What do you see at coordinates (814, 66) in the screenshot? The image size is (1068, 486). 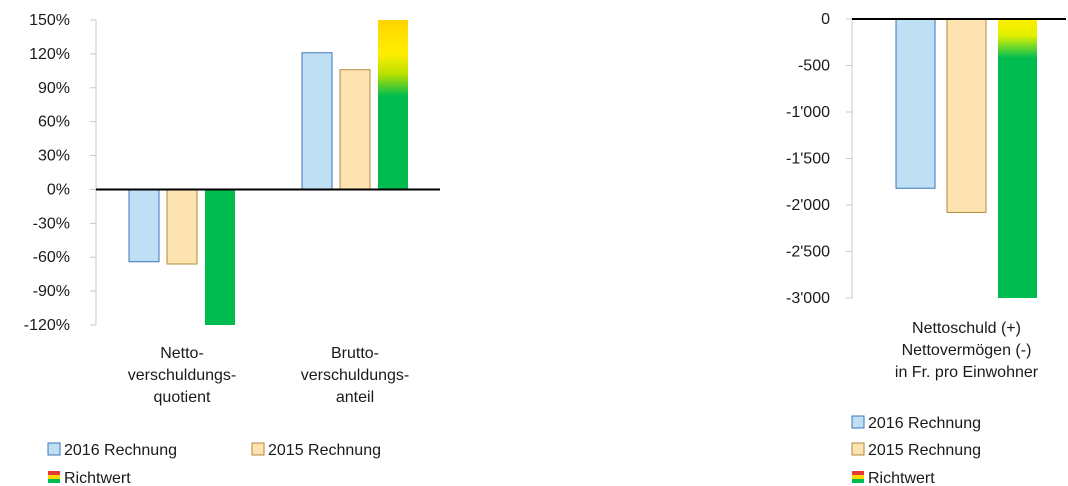 I see `y-tick-label: -500` at bounding box center [814, 66].